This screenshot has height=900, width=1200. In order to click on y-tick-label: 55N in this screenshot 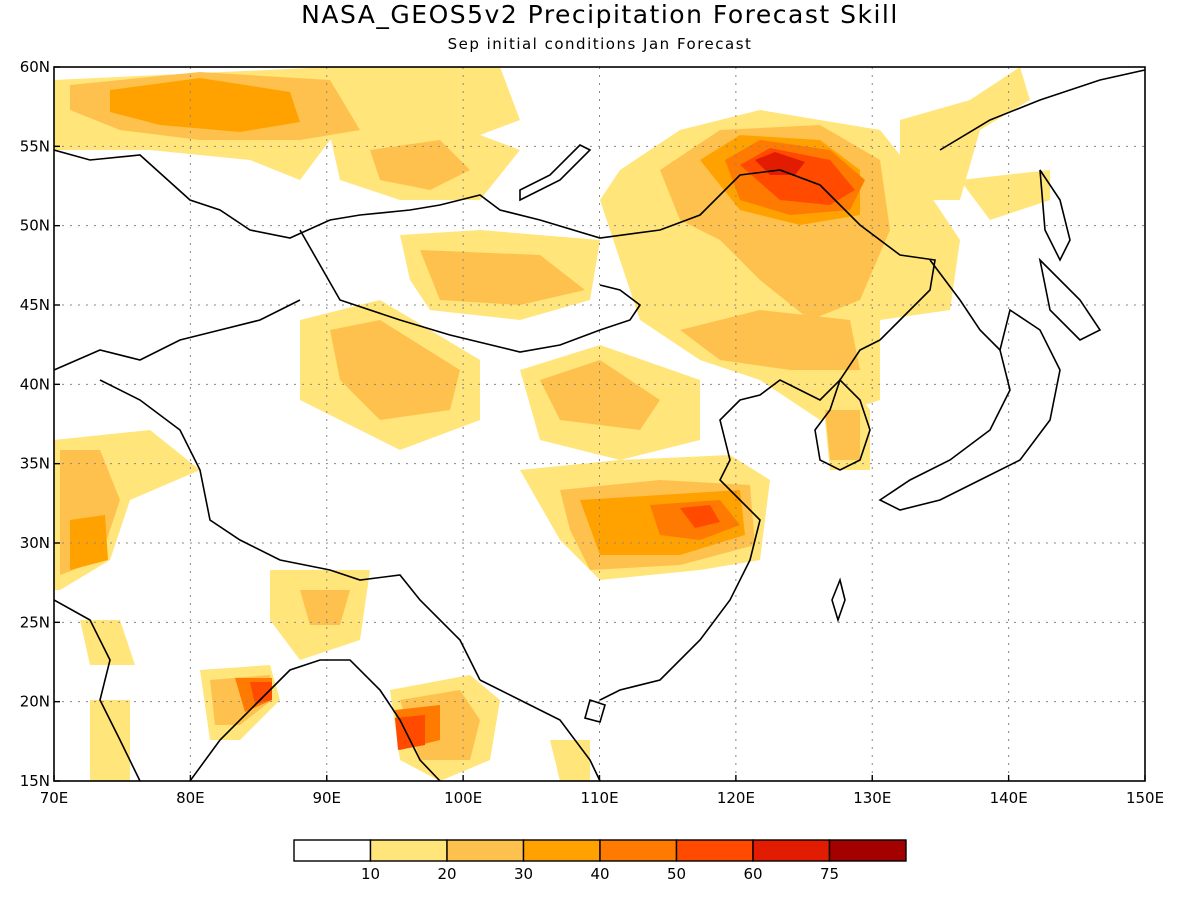, I will do `click(35, 146)`.